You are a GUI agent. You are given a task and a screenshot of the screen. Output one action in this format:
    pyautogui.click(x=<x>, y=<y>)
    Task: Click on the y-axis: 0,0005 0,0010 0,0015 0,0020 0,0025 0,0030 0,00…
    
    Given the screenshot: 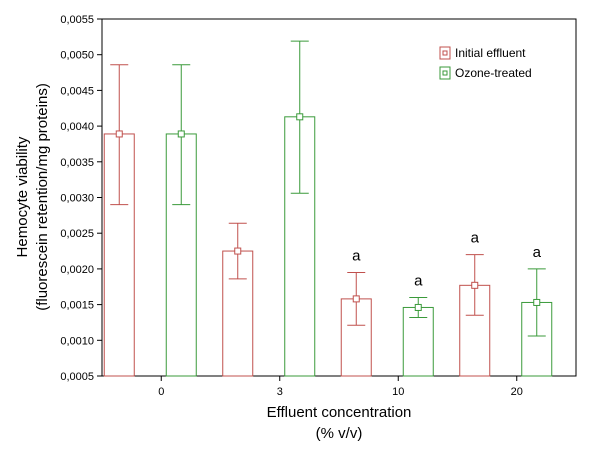 What is the action you would take?
    pyautogui.click(x=81, y=198)
    